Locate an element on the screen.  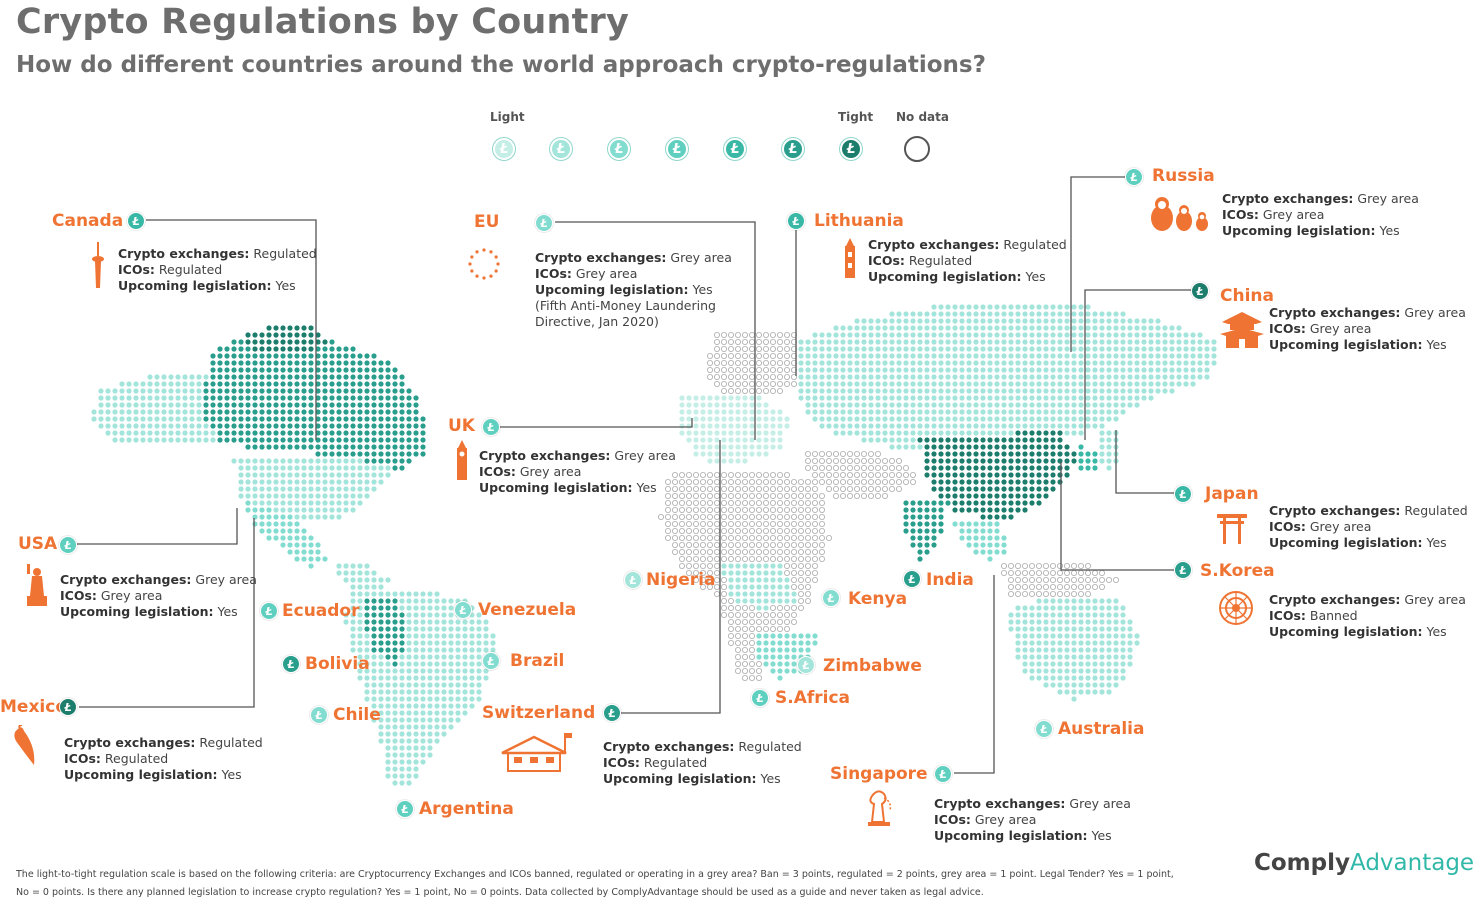
eu-star is located at coordinates (477, 276).